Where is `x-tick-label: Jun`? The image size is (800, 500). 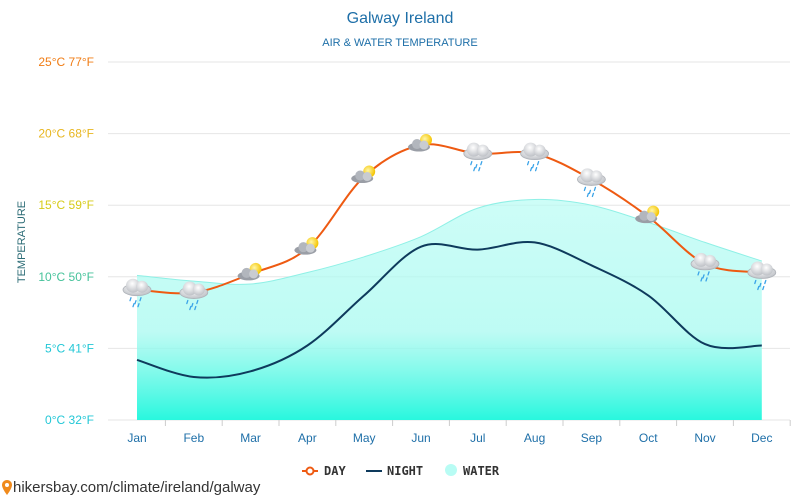
x-tick-label: Jun is located at coordinates (420, 438).